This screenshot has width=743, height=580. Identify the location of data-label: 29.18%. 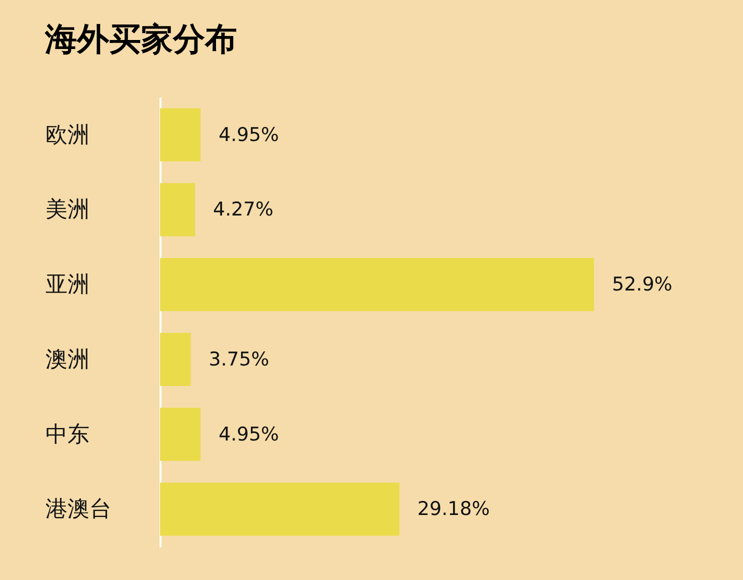
(453, 509).